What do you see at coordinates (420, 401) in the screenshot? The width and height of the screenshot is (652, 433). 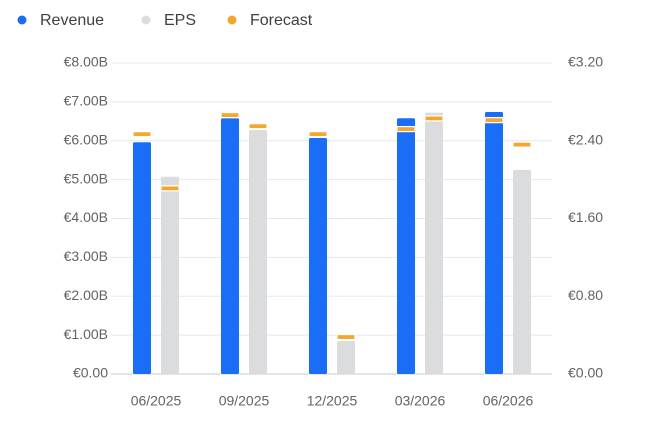 I see `x-tick-label: 03/2026` at bounding box center [420, 401].